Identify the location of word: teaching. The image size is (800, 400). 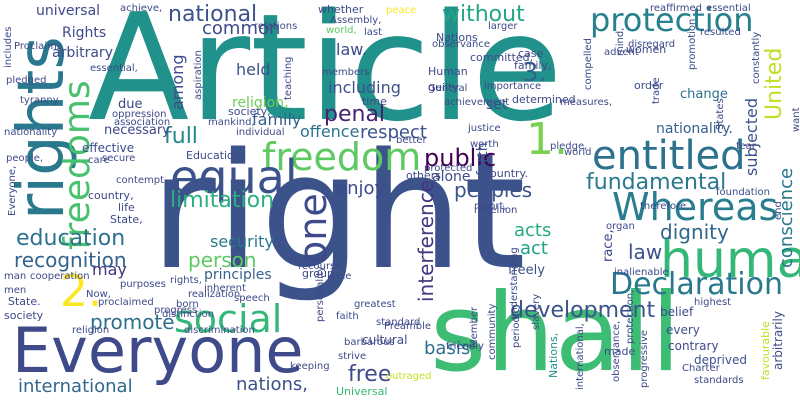
(288, 78).